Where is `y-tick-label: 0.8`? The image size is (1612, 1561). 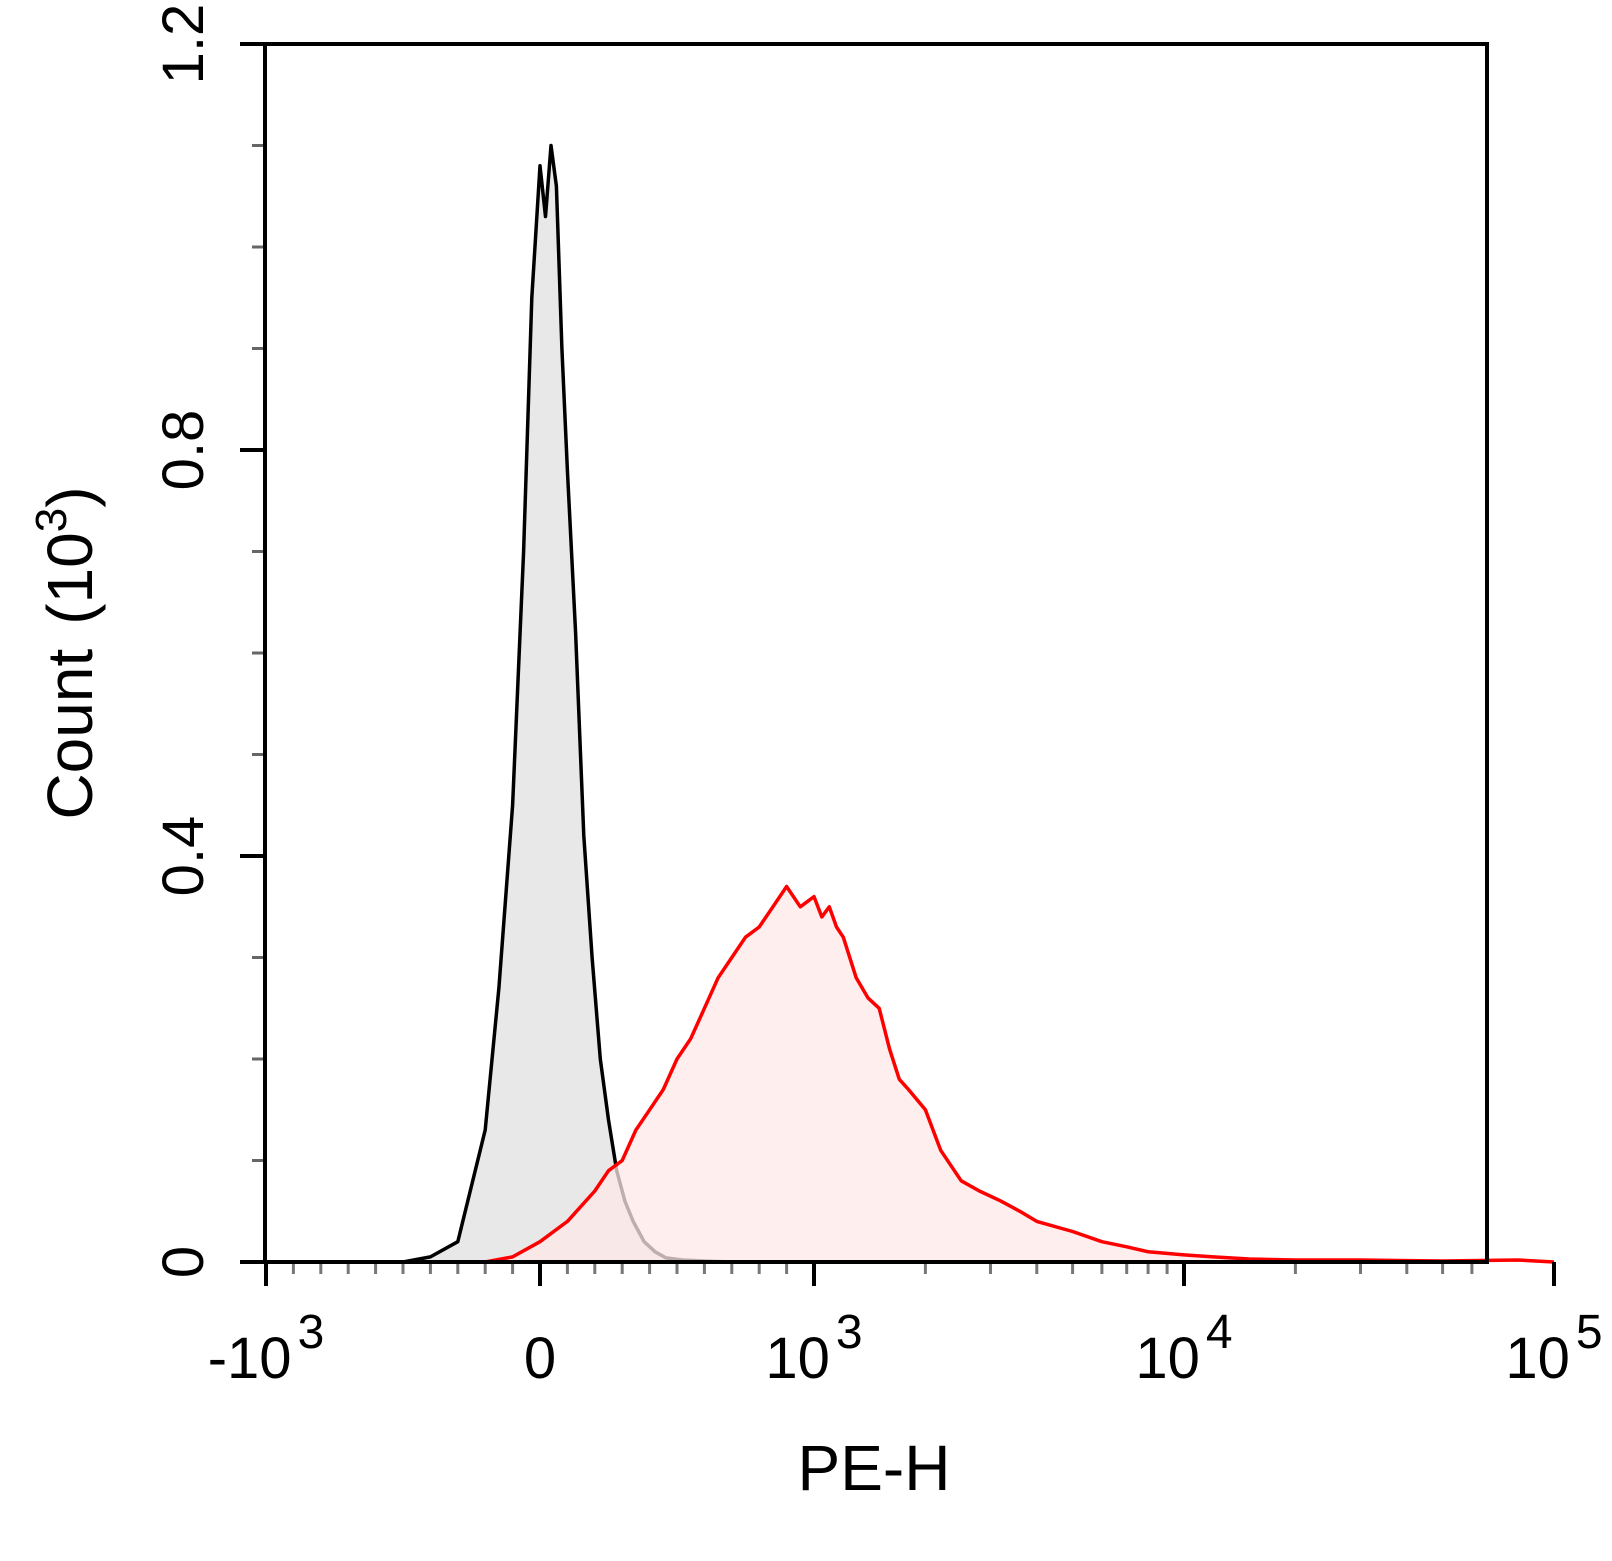
y-tick-label: 0.8 is located at coordinates (183, 450).